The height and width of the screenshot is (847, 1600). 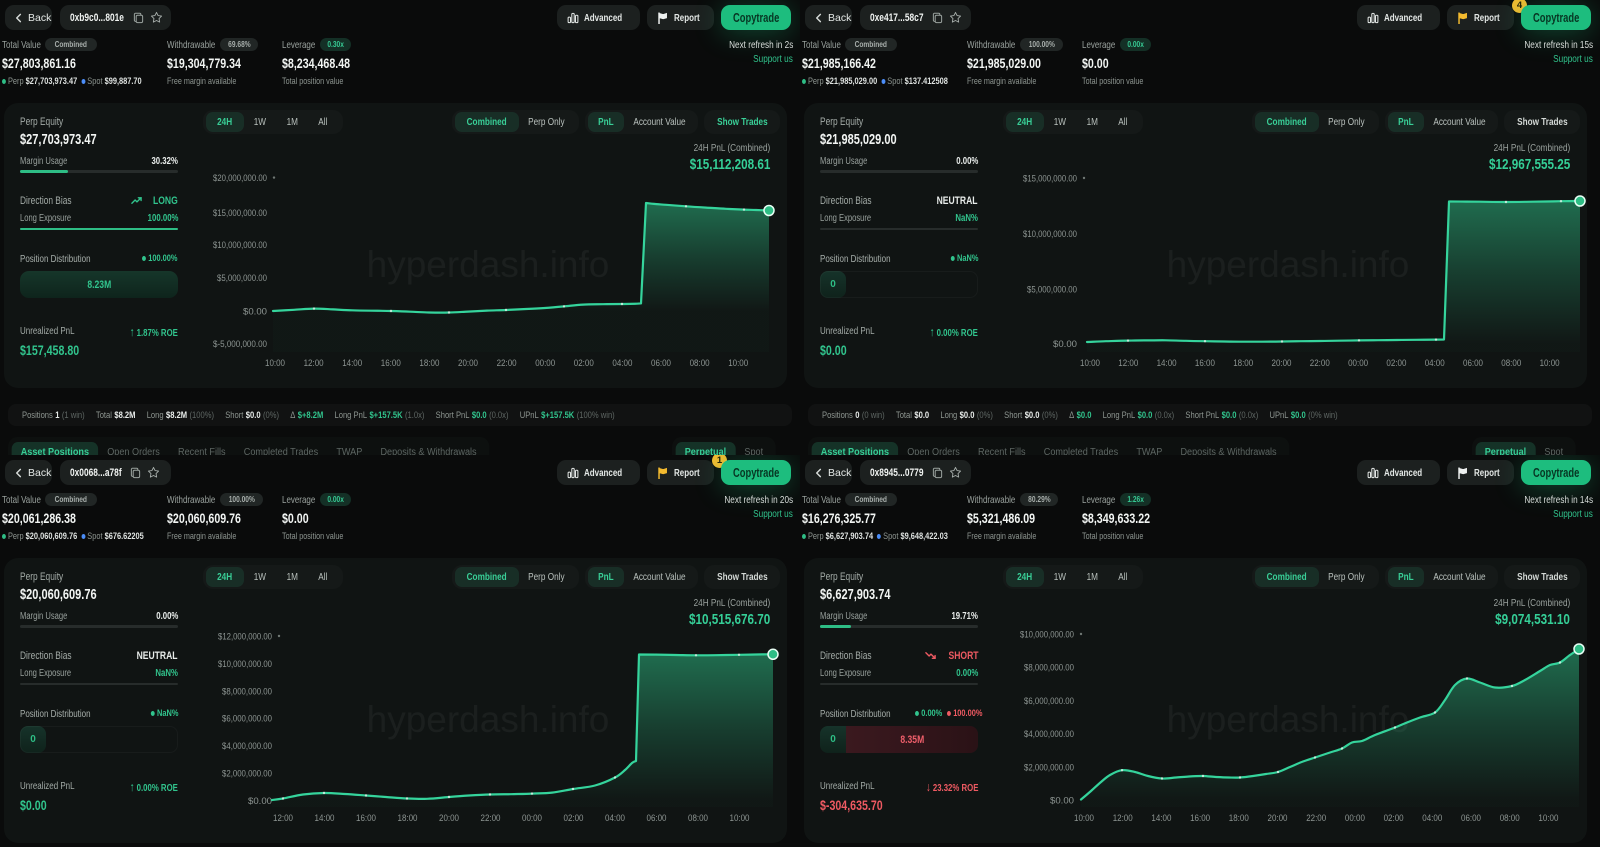 I want to click on svg-text: $12,000,000.00, so click(x=245, y=637).